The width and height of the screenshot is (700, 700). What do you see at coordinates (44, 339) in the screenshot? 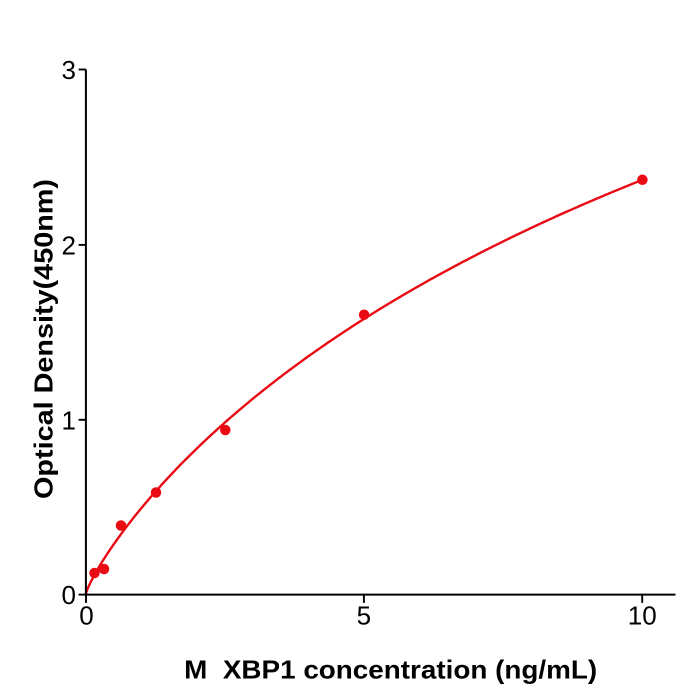
I see `svg-text: Optical Density(450nm)` at bounding box center [44, 339].